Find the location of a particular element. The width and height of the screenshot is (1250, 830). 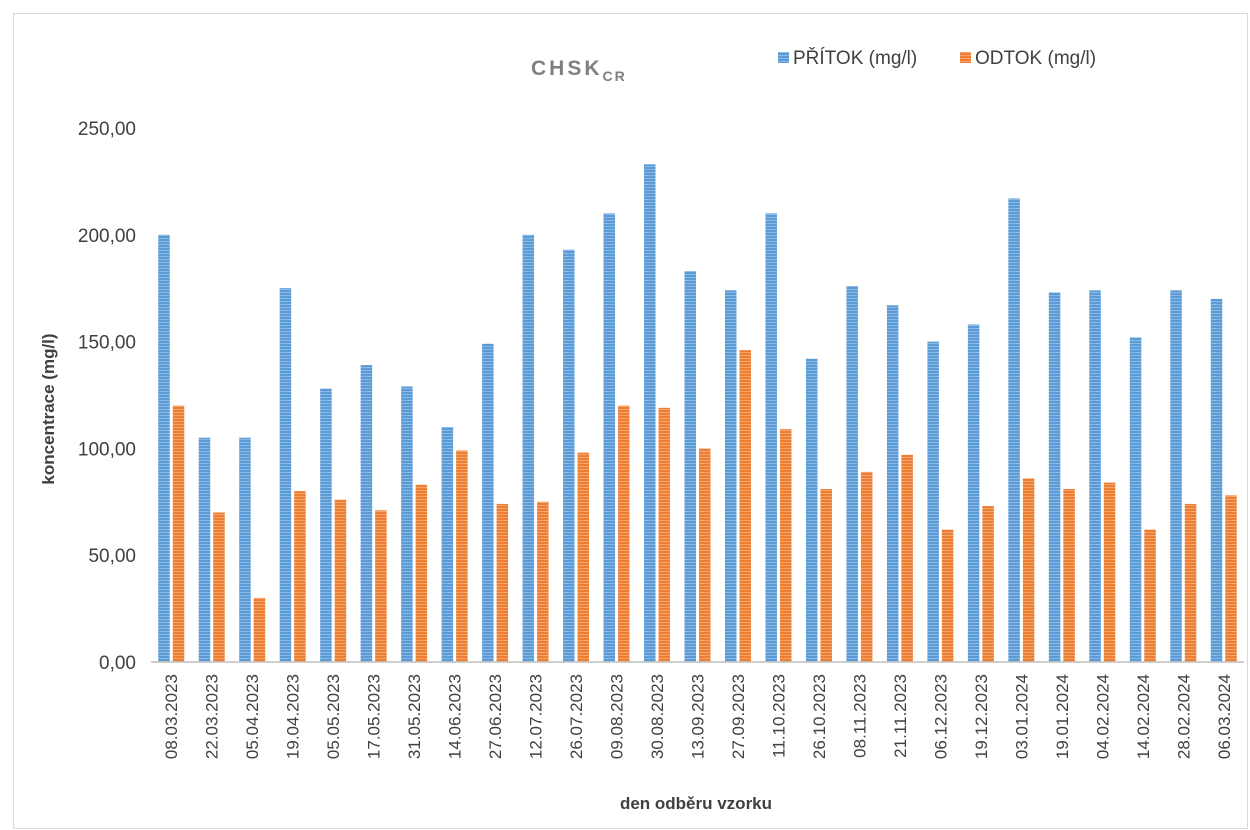

legend: PŘÍTOK (mg/l) ODTOK (mg/l) is located at coordinates (937, 58).